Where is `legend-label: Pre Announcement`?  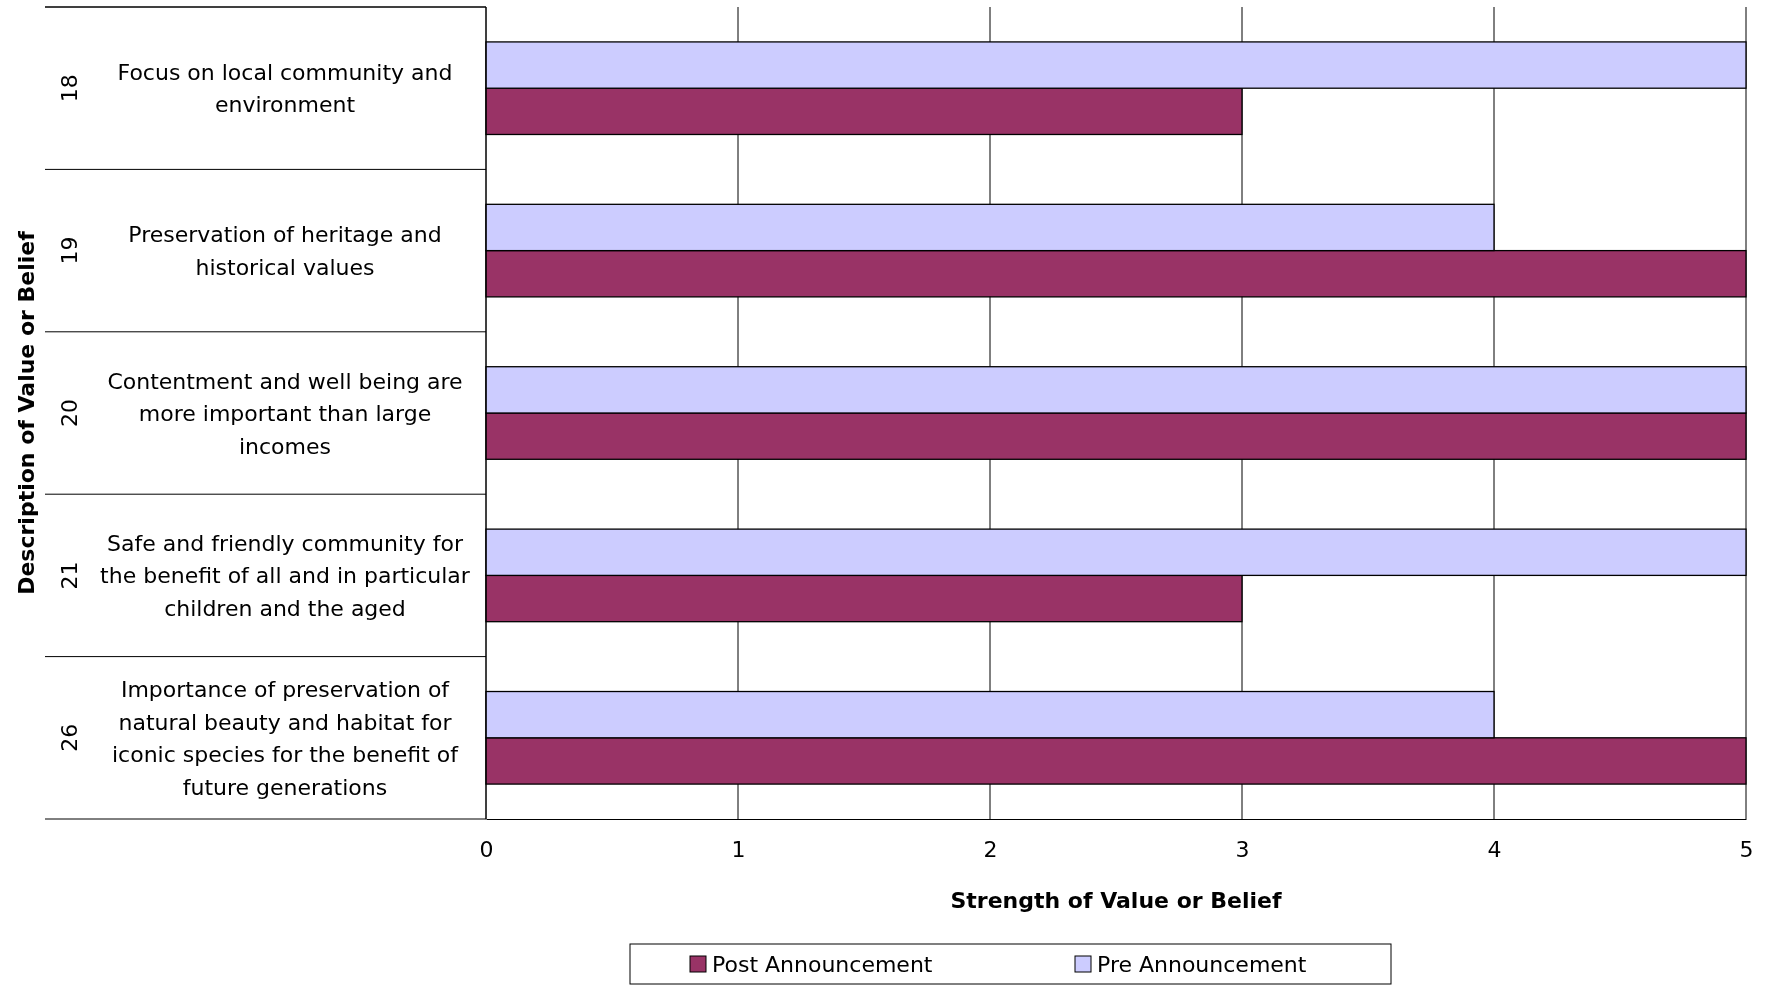 legend-label: Pre Announcement is located at coordinates (1202, 964).